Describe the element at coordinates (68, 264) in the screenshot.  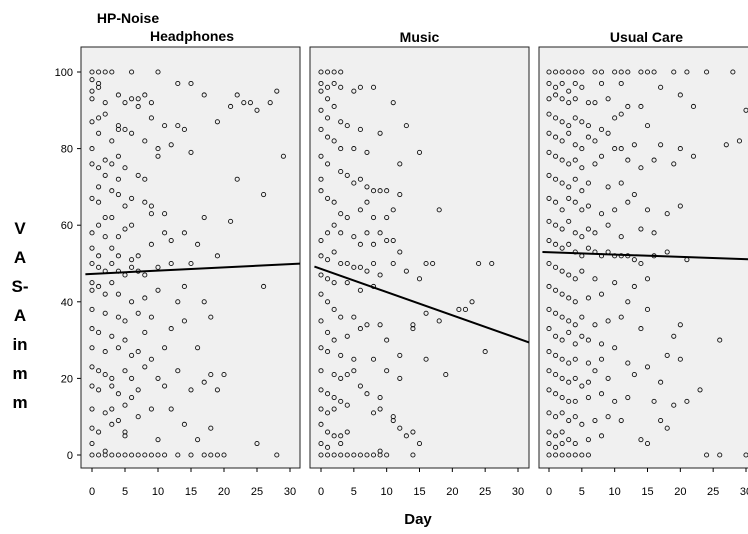
I see `y-axis: 0 20 40 60 80 100` at that location.